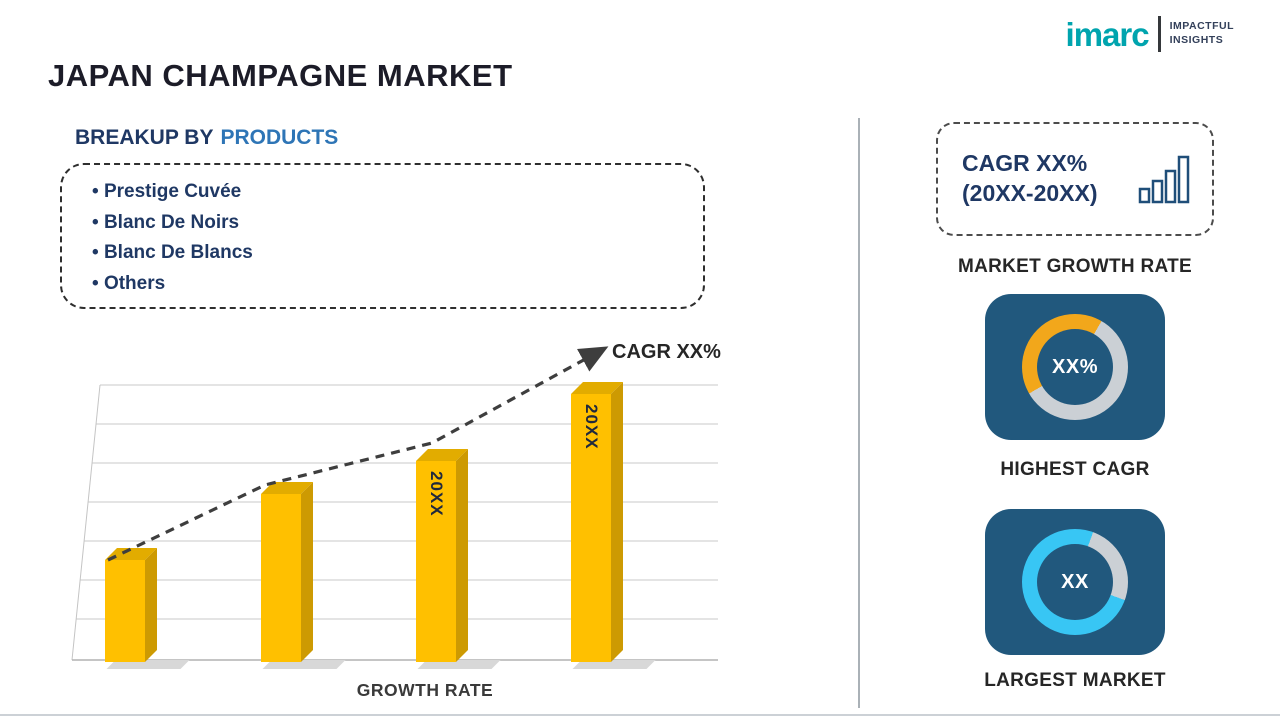 The image size is (1280, 720). I want to click on bar-year4: 20XX, so click(597, 522).